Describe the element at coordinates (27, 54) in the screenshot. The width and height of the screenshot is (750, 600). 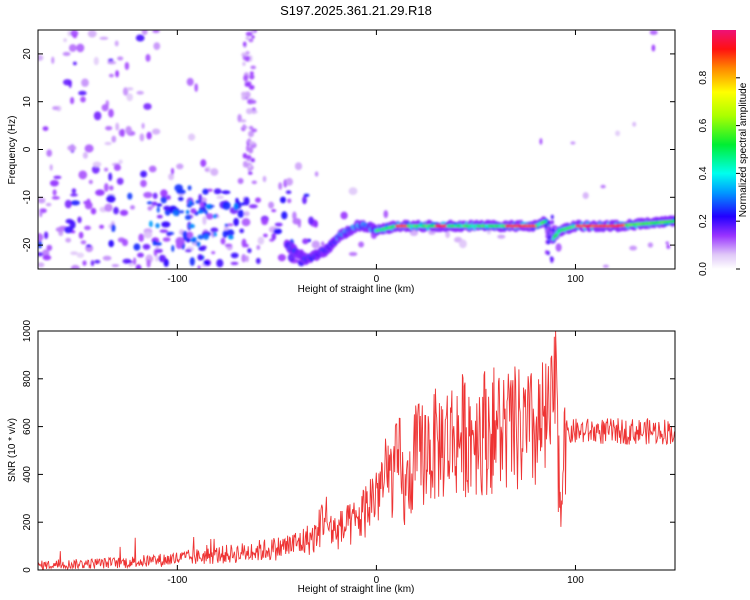
I see `y-tick-label: 20` at that location.